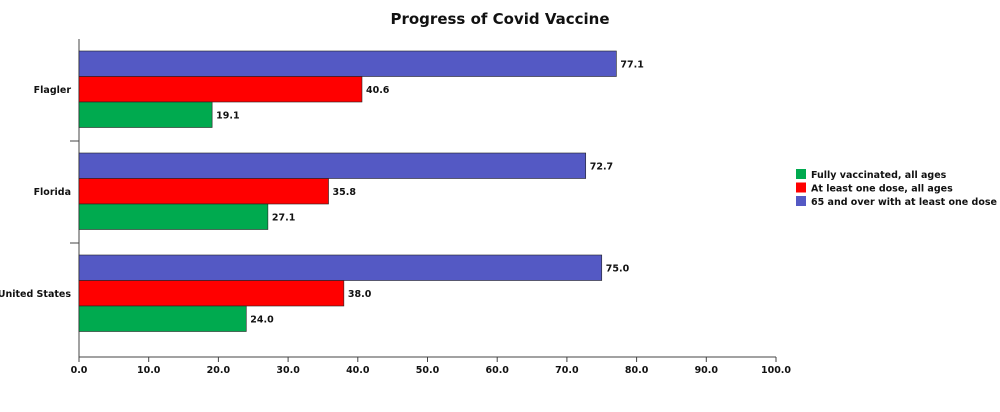 The width and height of the screenshot is (1000, 412). Describe the element at coordinates (378, 90) in the screenshot. I see `data-label: 40.6` at that location.